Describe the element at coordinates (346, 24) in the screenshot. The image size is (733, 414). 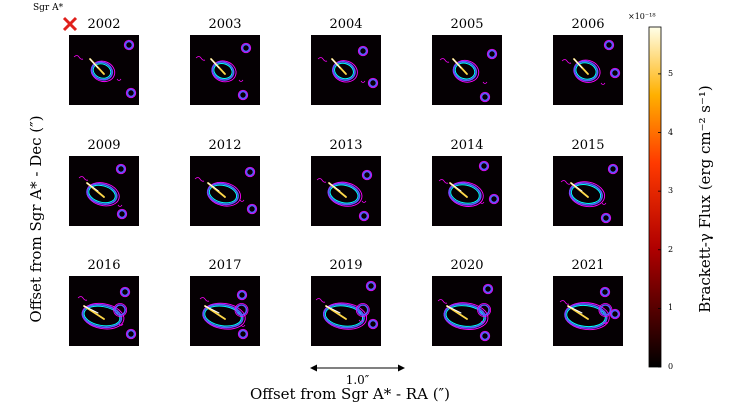
I see `panel-year-label: 2004` at that location.